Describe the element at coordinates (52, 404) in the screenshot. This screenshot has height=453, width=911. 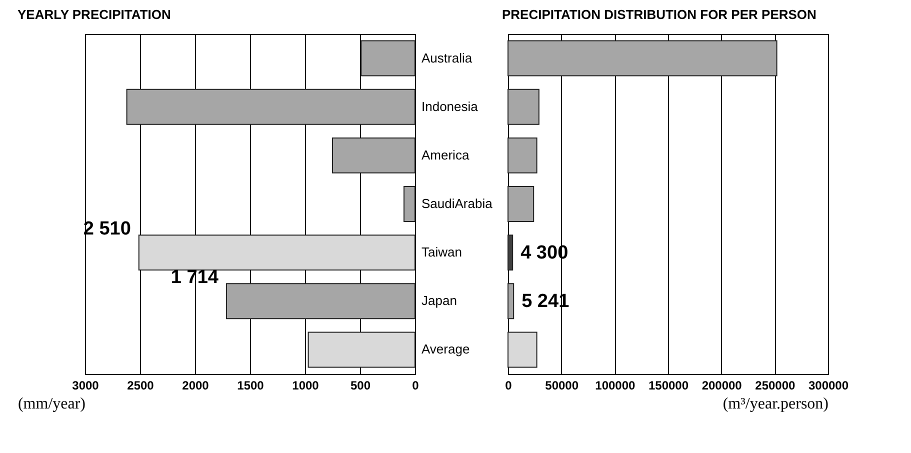
I see `x-axis-title: (mm/year)` at that location.